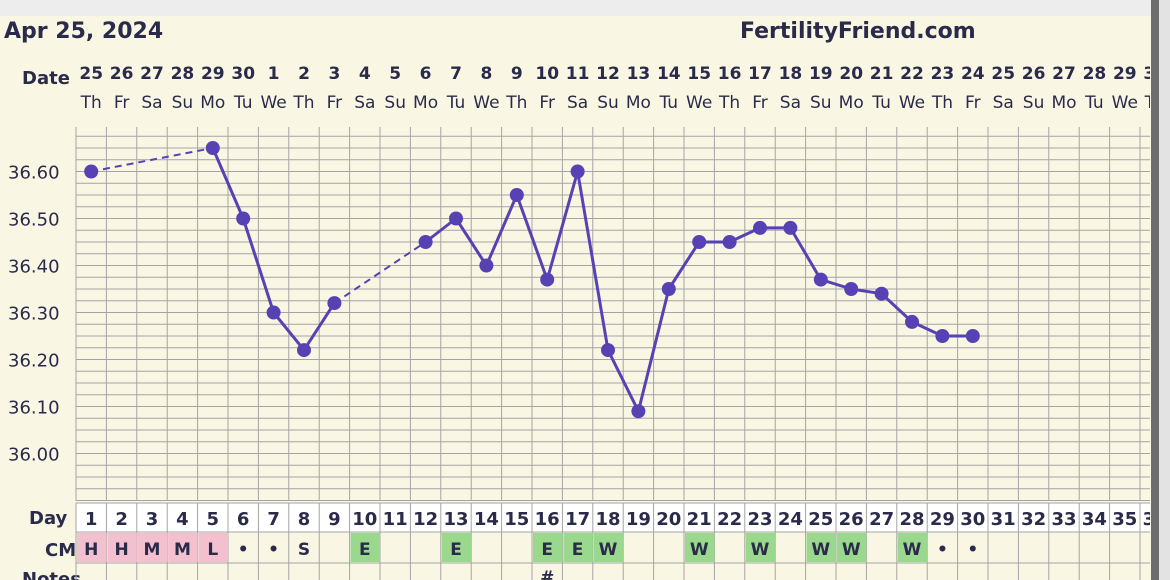  Describe the element at coordinates (426, 74) in the screenshot. I see `date-number: 6` at that location.